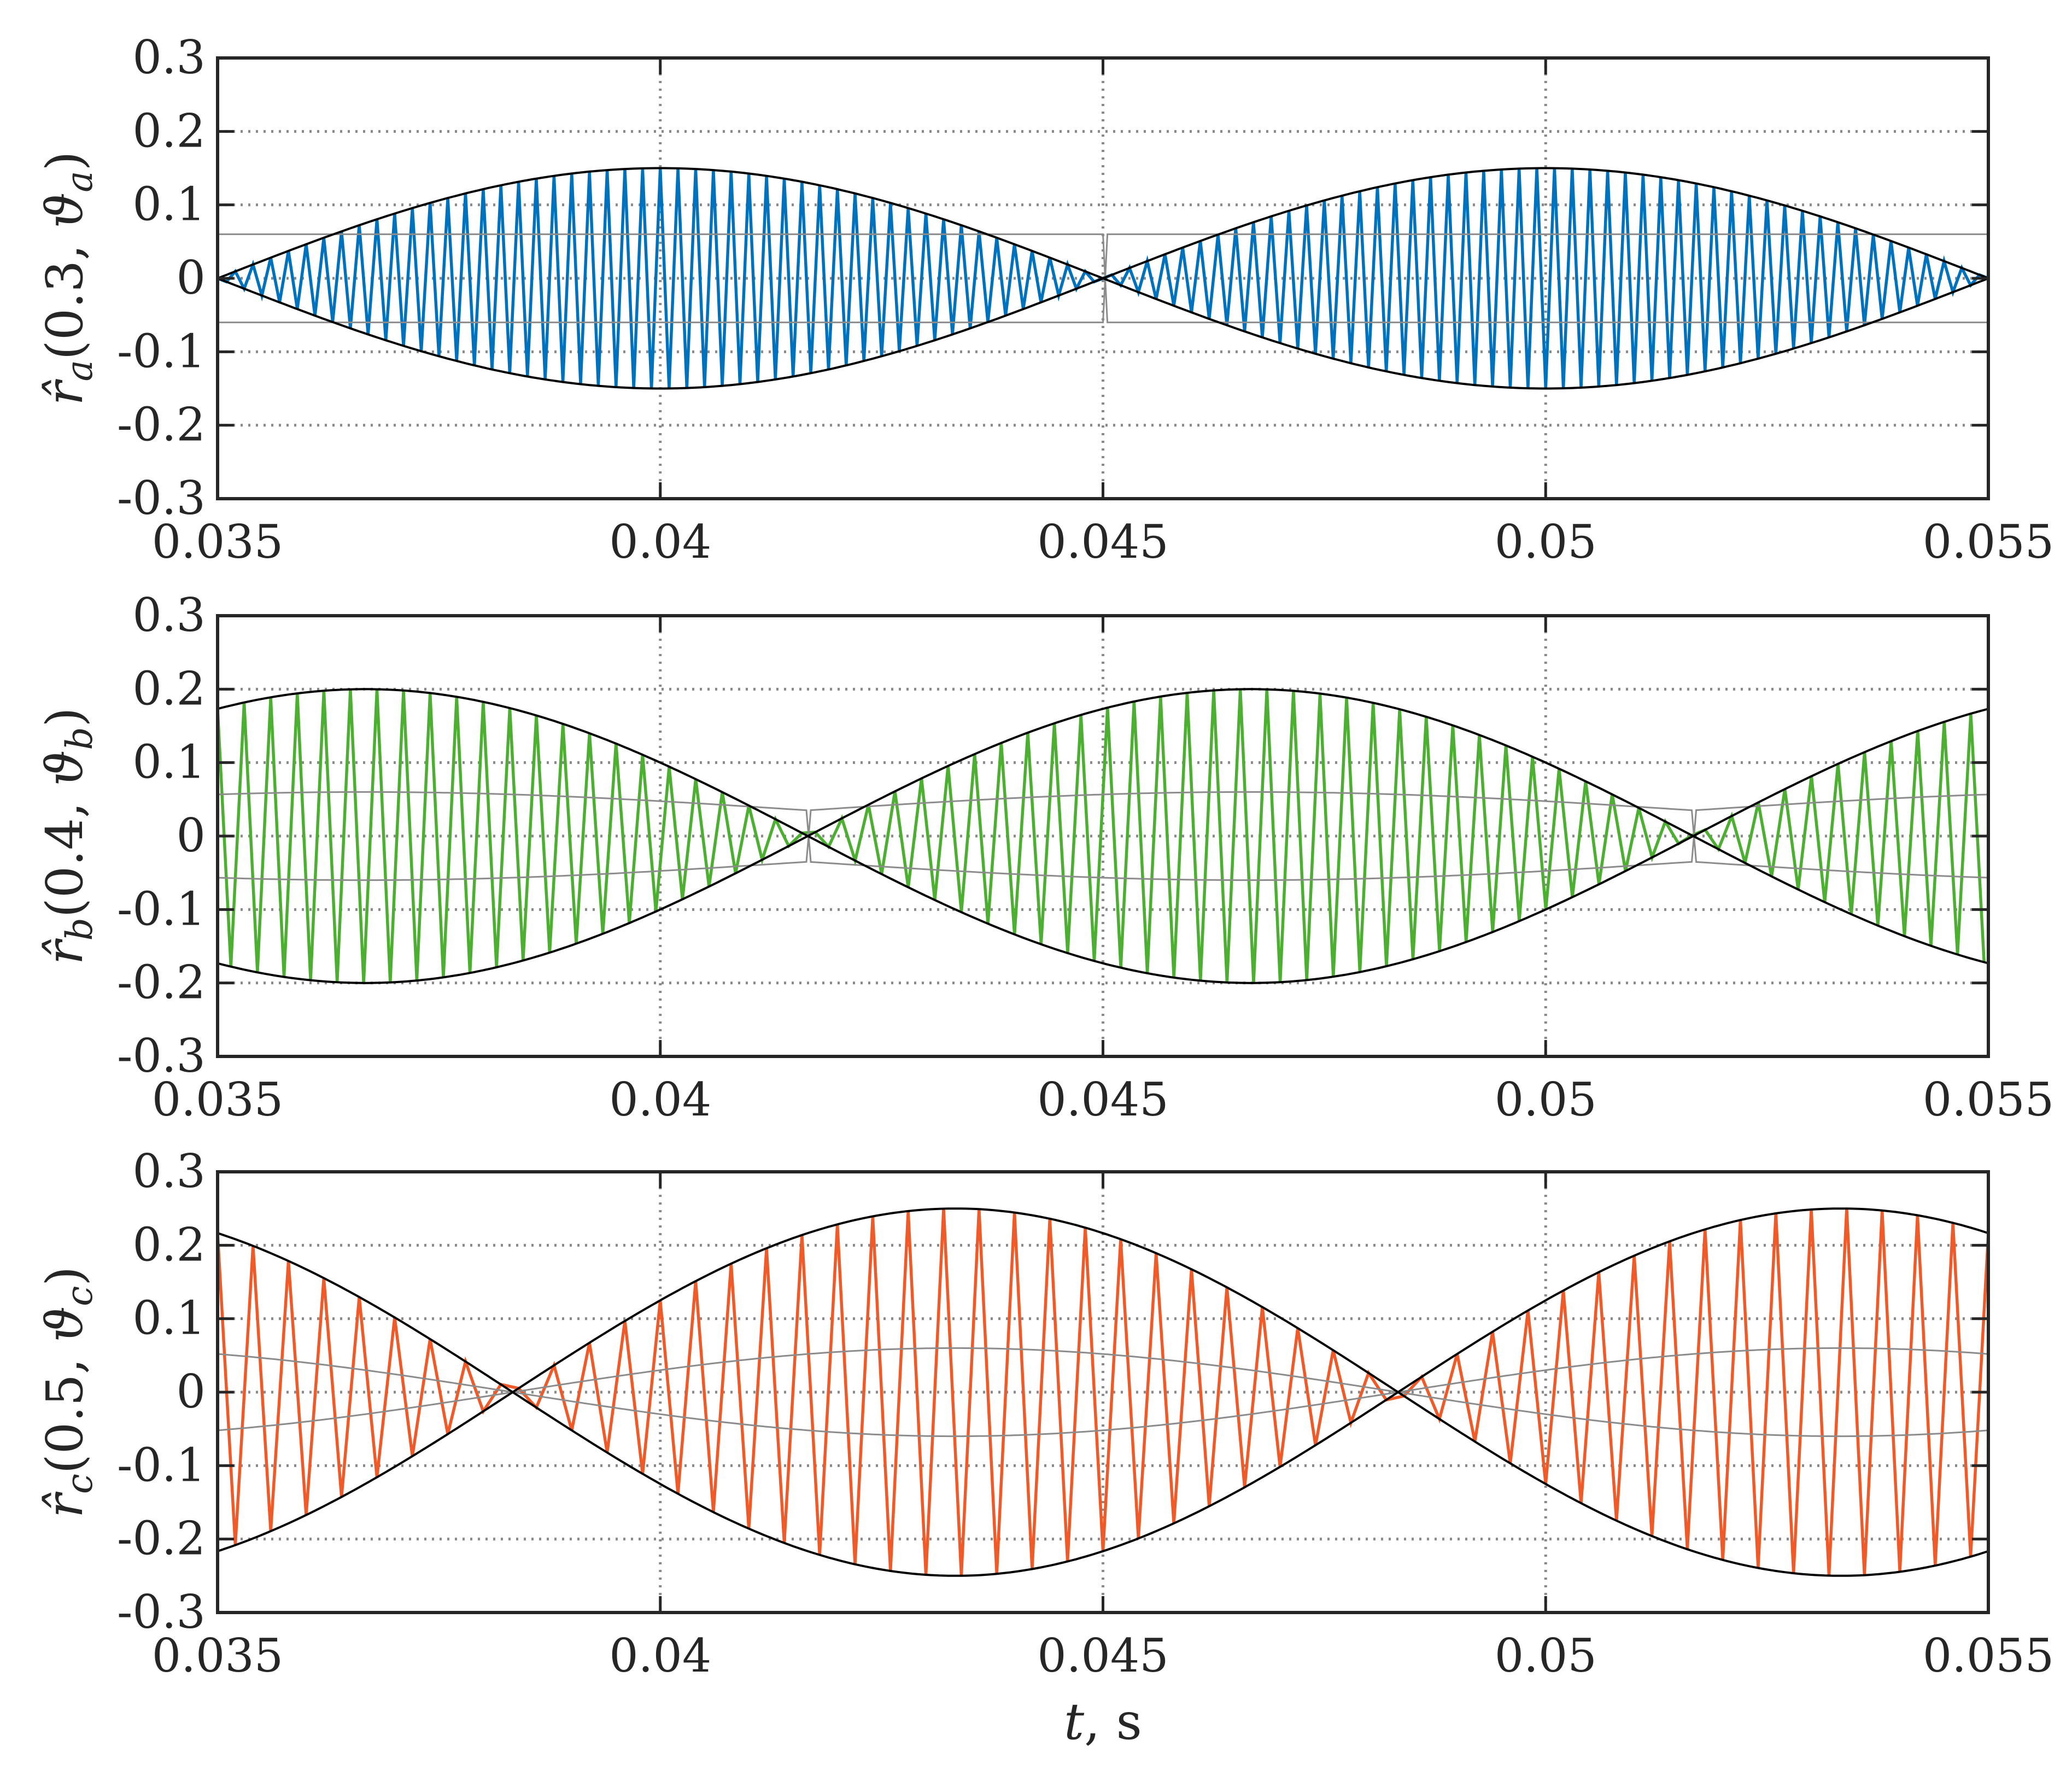 This screenshot has height=1770, width=2072. Describe the element at coordinates (68, 1392) in the screenshot. I see `y-axis-label: r̂c(0.5, ϑc)` at that location.